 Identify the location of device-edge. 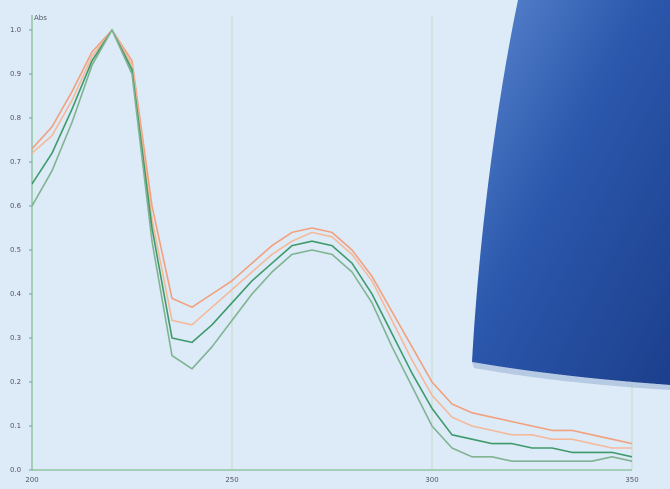
(571, 376).